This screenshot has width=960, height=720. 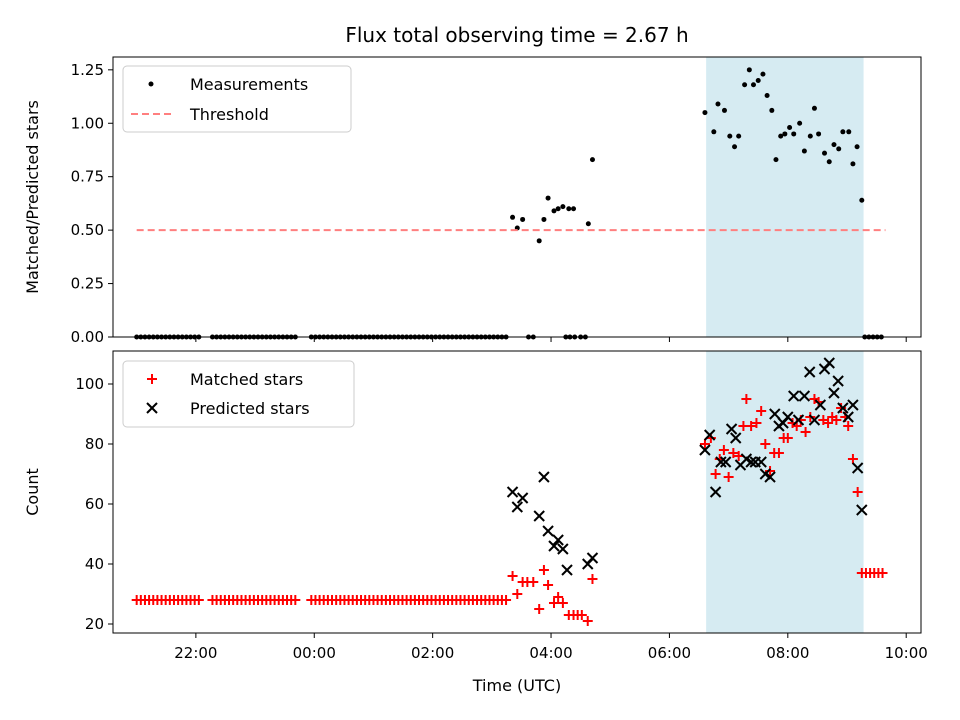 I want to click on x-tick-label: 06:00, so click(x=669, y=653).